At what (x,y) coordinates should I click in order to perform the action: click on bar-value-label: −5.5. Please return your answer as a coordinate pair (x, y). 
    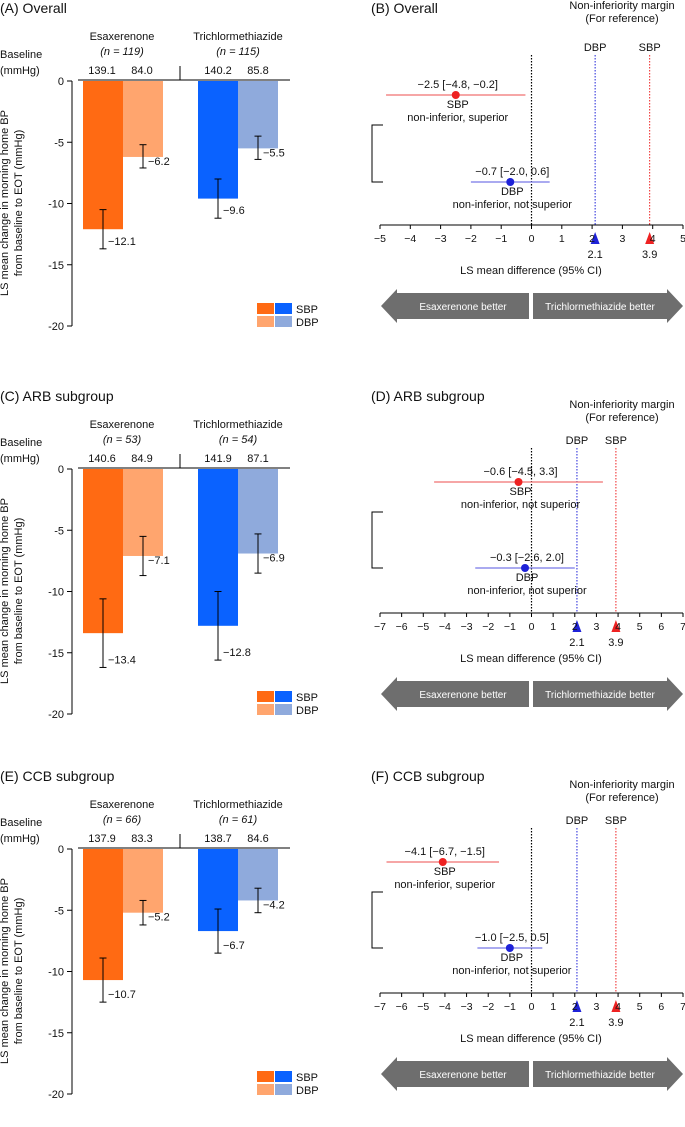
    Looking at the image, I should click on (274, 153).